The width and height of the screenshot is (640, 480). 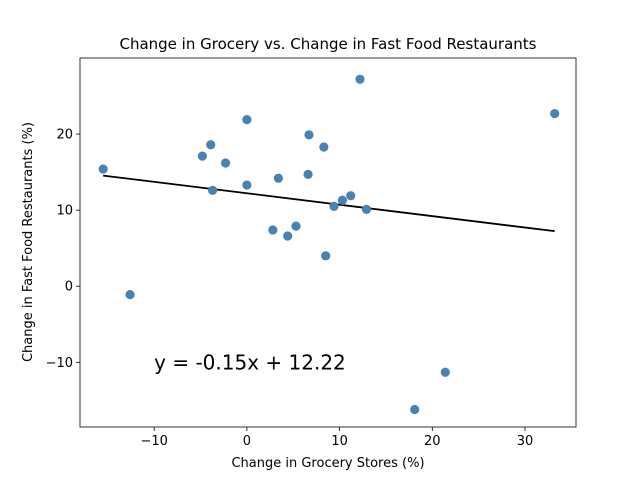 I want to click on y-axis-label: Change in Fast Food Restaurants (%), so click(x=28, y=242).